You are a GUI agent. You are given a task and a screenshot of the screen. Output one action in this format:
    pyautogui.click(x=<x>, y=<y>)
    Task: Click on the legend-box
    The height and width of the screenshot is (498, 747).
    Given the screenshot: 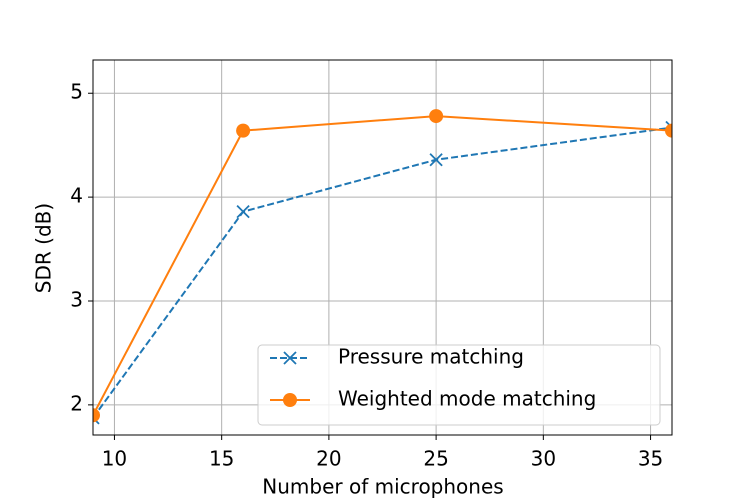 What is the action you would take?
    pyautogui.click(x=459, y=385)
    